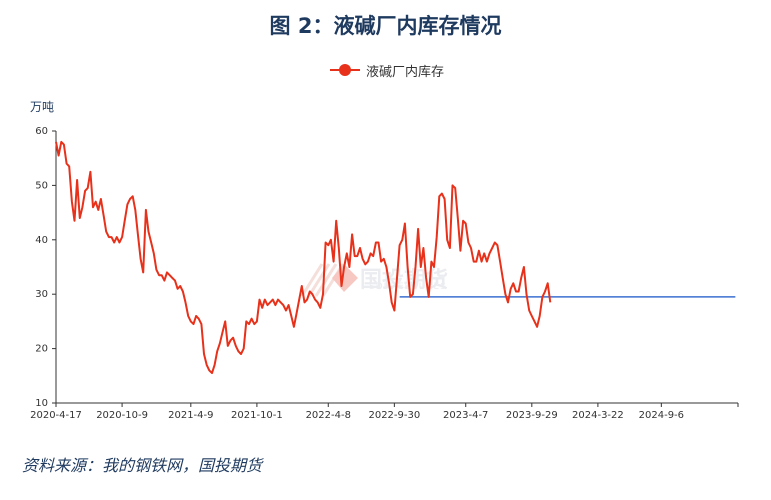  I want to click on source-note: 资料来源：我的钢铁网，国投期货, so click(142, 465).